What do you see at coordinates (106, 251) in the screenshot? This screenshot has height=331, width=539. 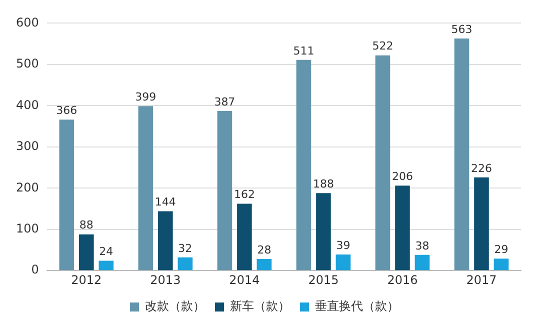 I see `data-label: 24` at bounding box center [106, 251].